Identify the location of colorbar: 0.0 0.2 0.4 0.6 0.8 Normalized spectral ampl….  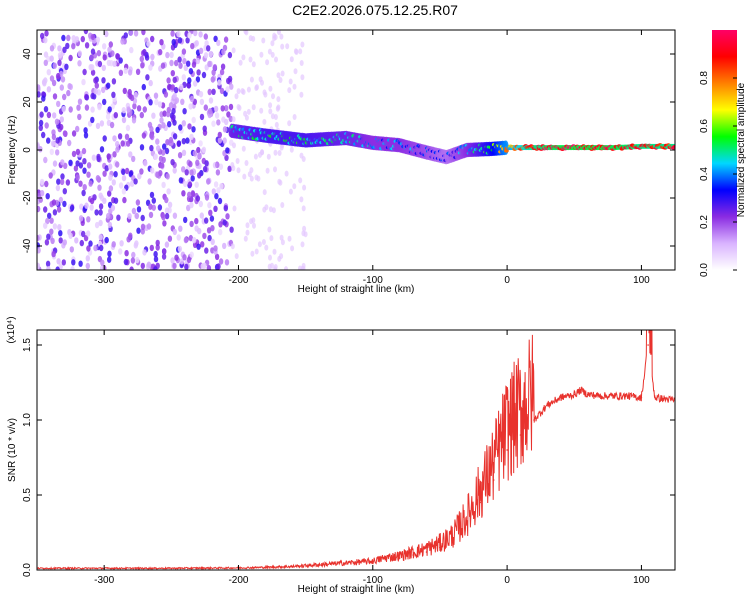
(723, 153).